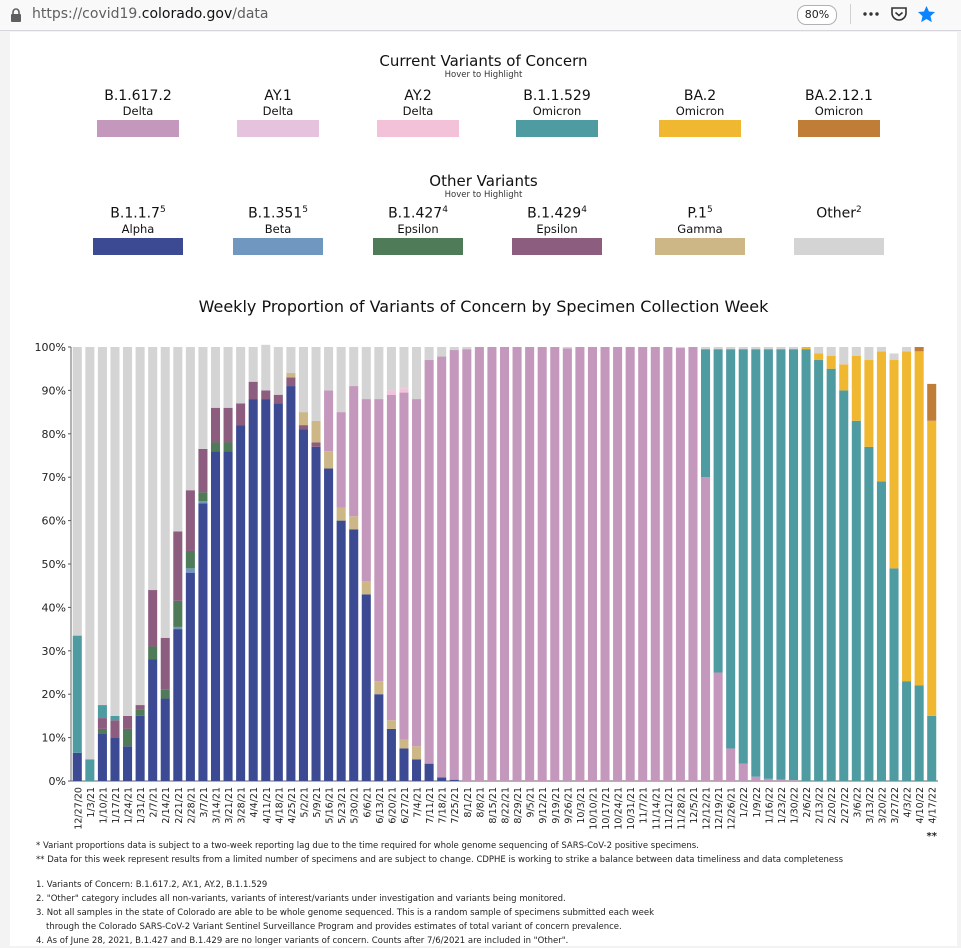 This screenshot has width=961, height=948. I want to click on legend-item-ay-1: AY.1 Delta, so click(278, 112).